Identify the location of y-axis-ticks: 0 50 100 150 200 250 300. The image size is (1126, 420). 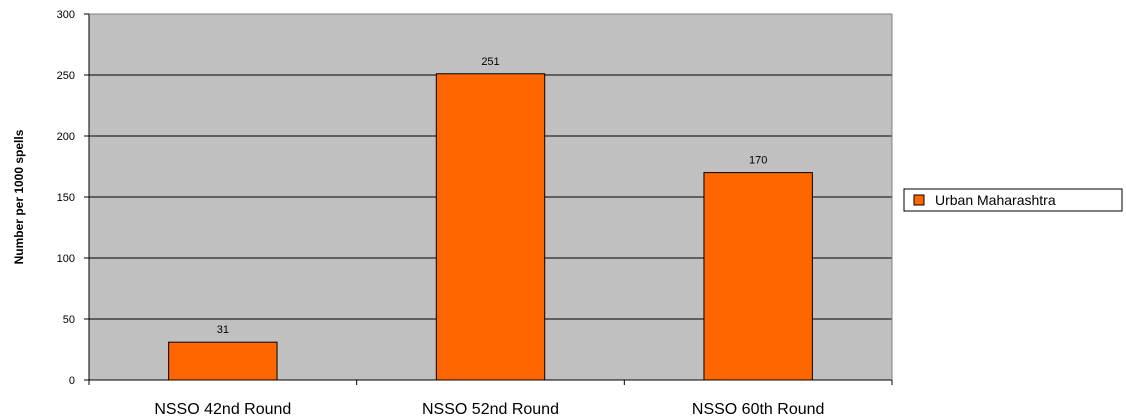
(73, 198).